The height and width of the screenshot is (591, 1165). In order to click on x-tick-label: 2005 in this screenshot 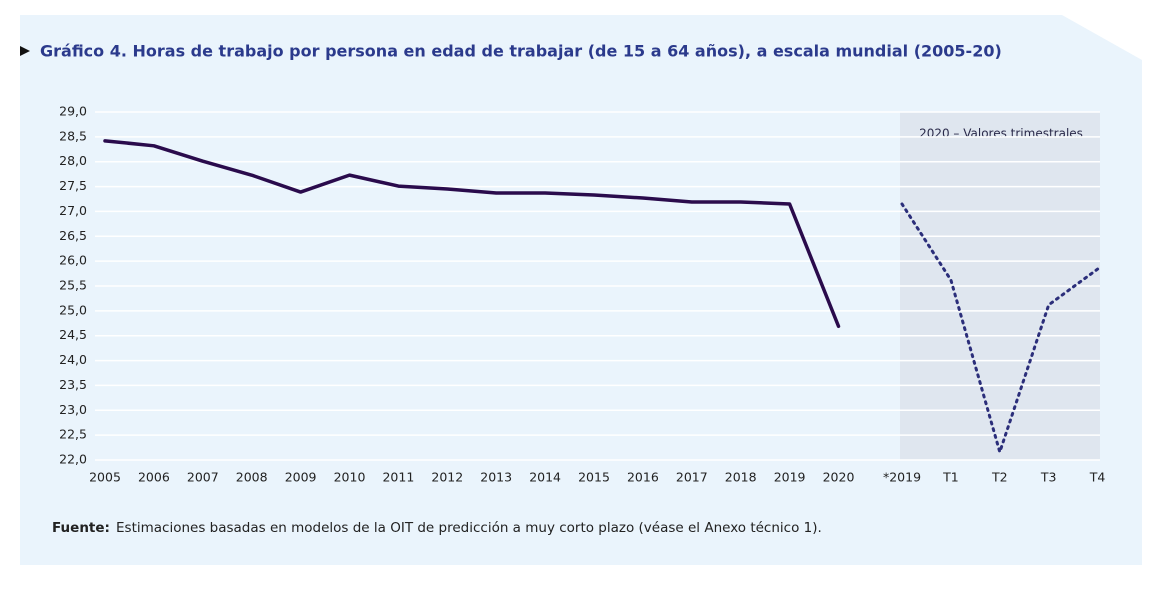, I will do `click(105, 477)`.